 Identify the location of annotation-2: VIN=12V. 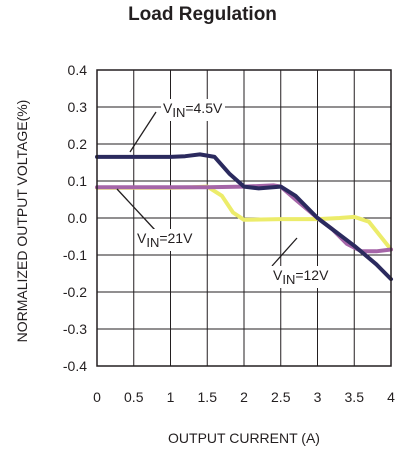
(301, 277).